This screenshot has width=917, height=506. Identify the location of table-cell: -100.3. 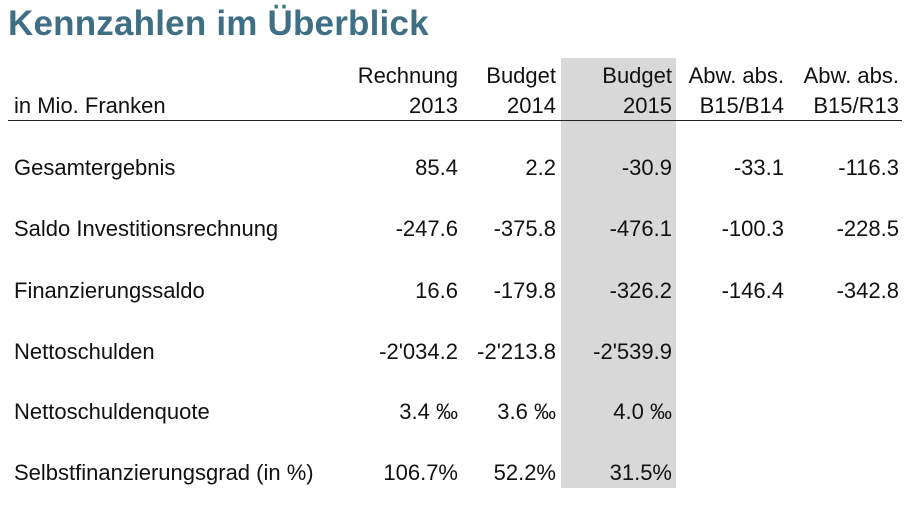
(752, 228).